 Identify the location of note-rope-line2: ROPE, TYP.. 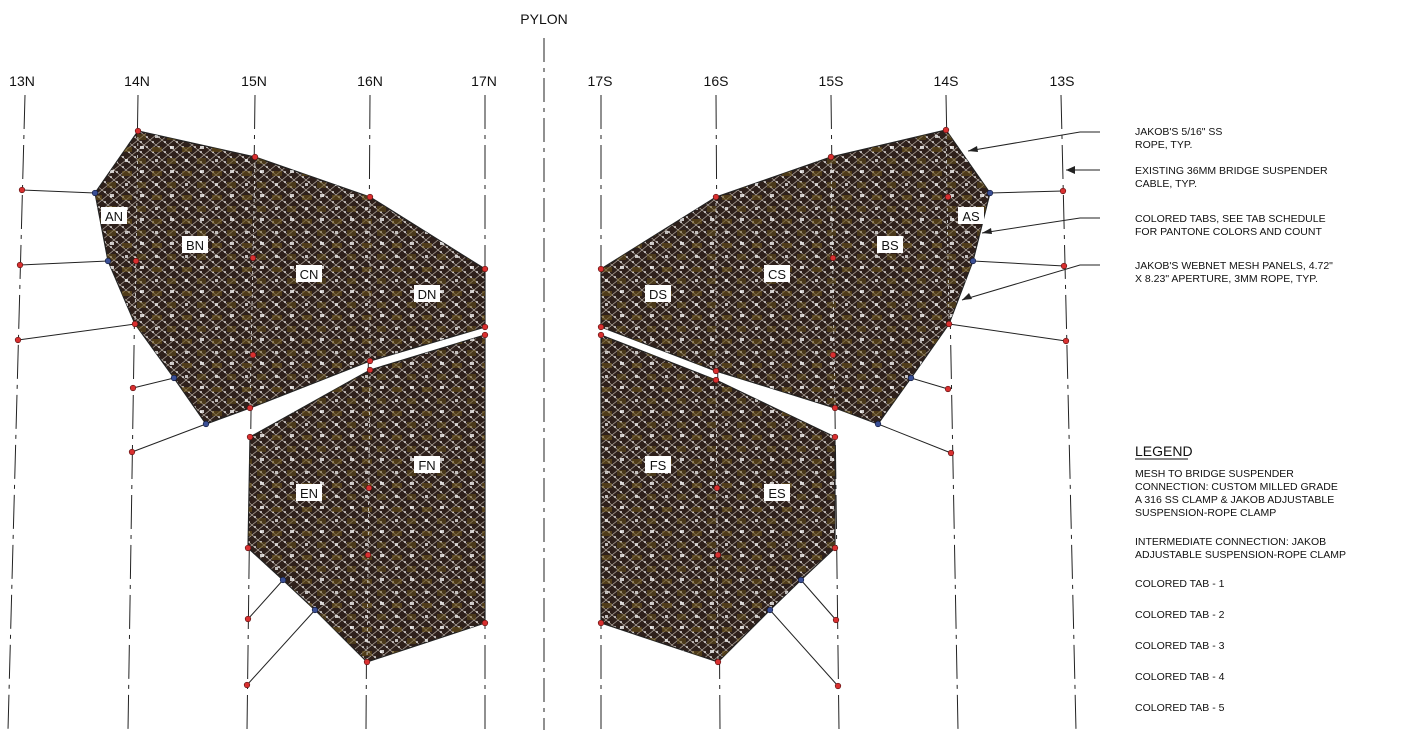
(1163, 145).